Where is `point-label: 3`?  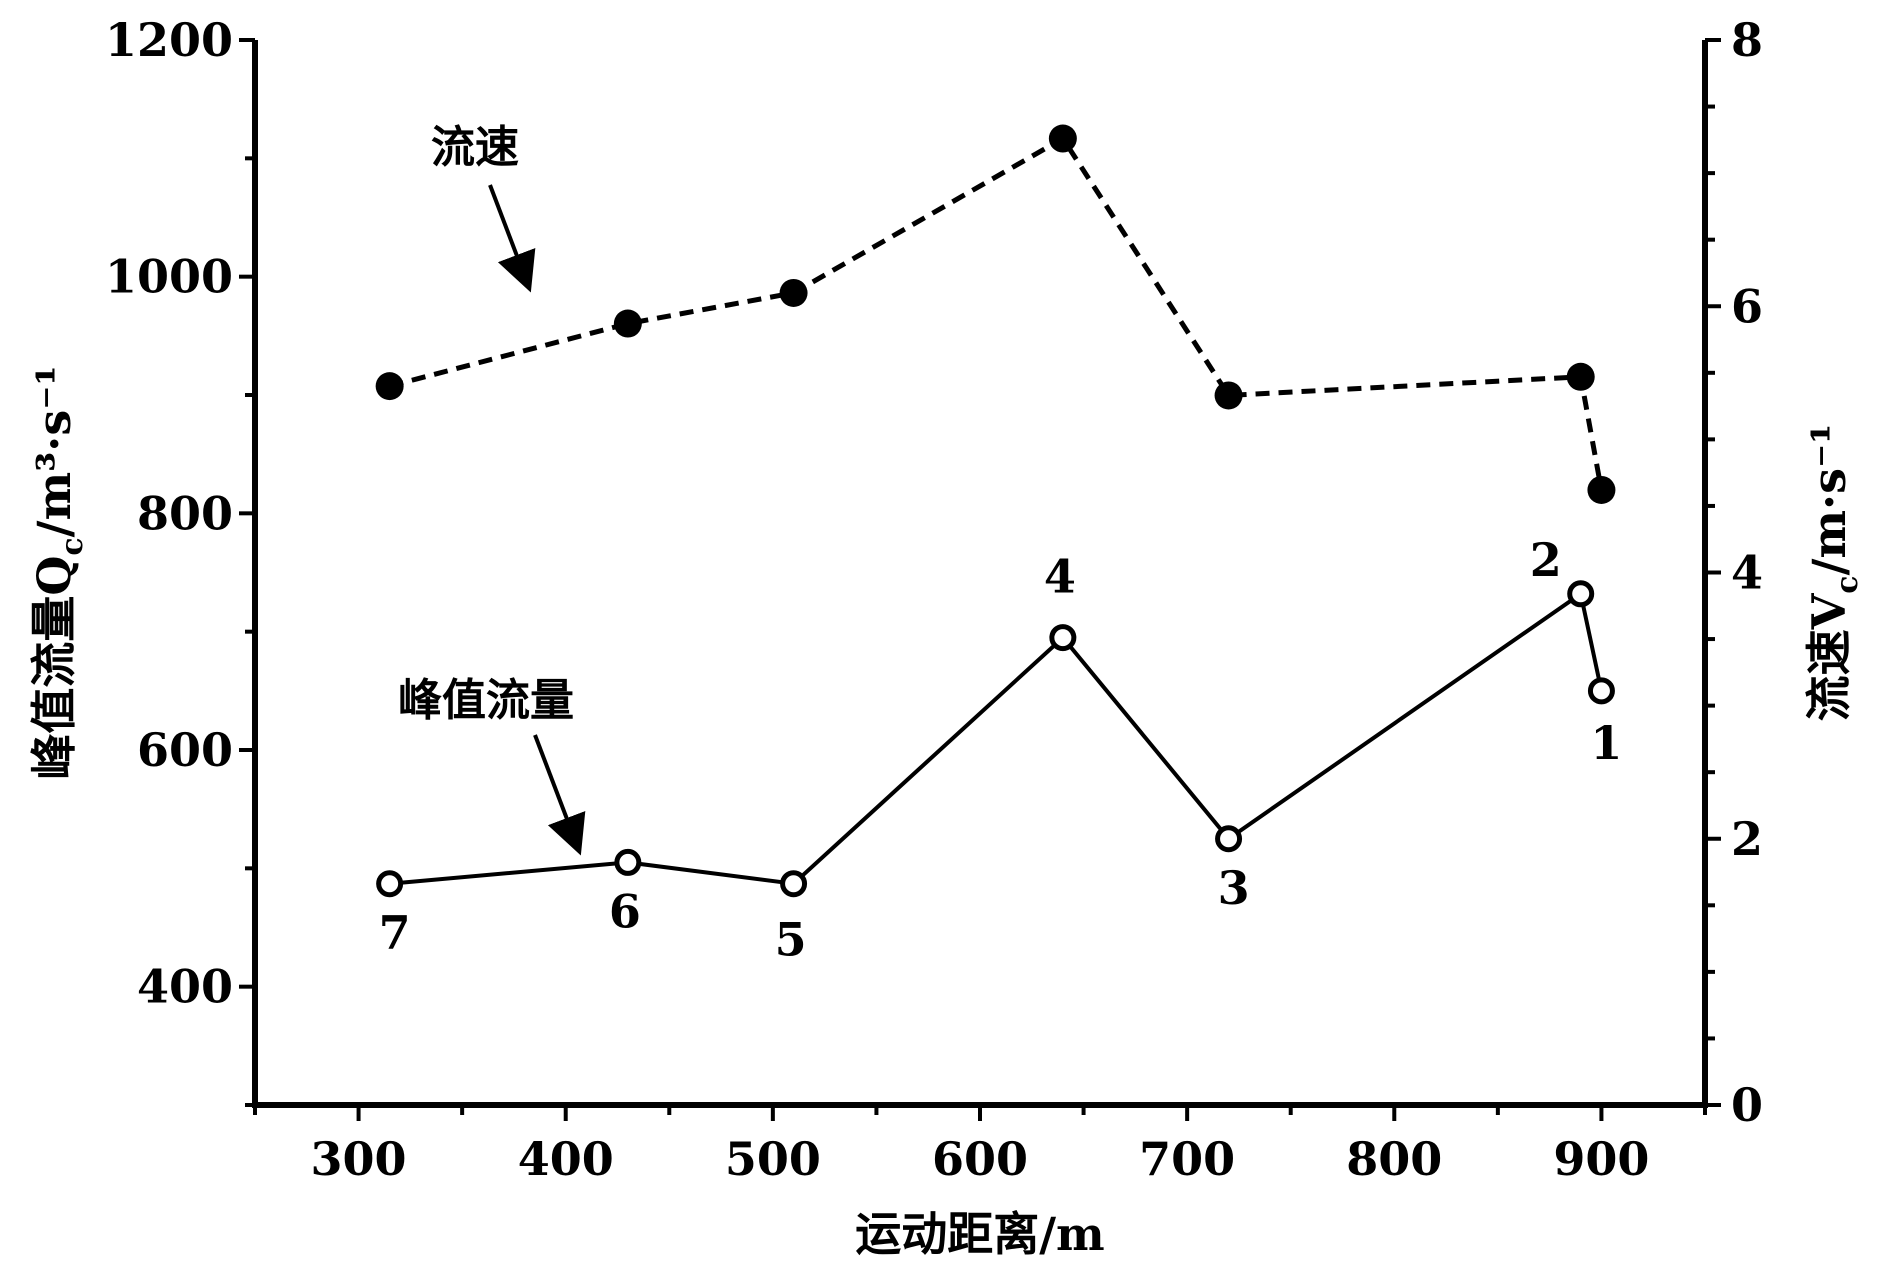
point-label: 3 is located at coordinates (1234, 888).